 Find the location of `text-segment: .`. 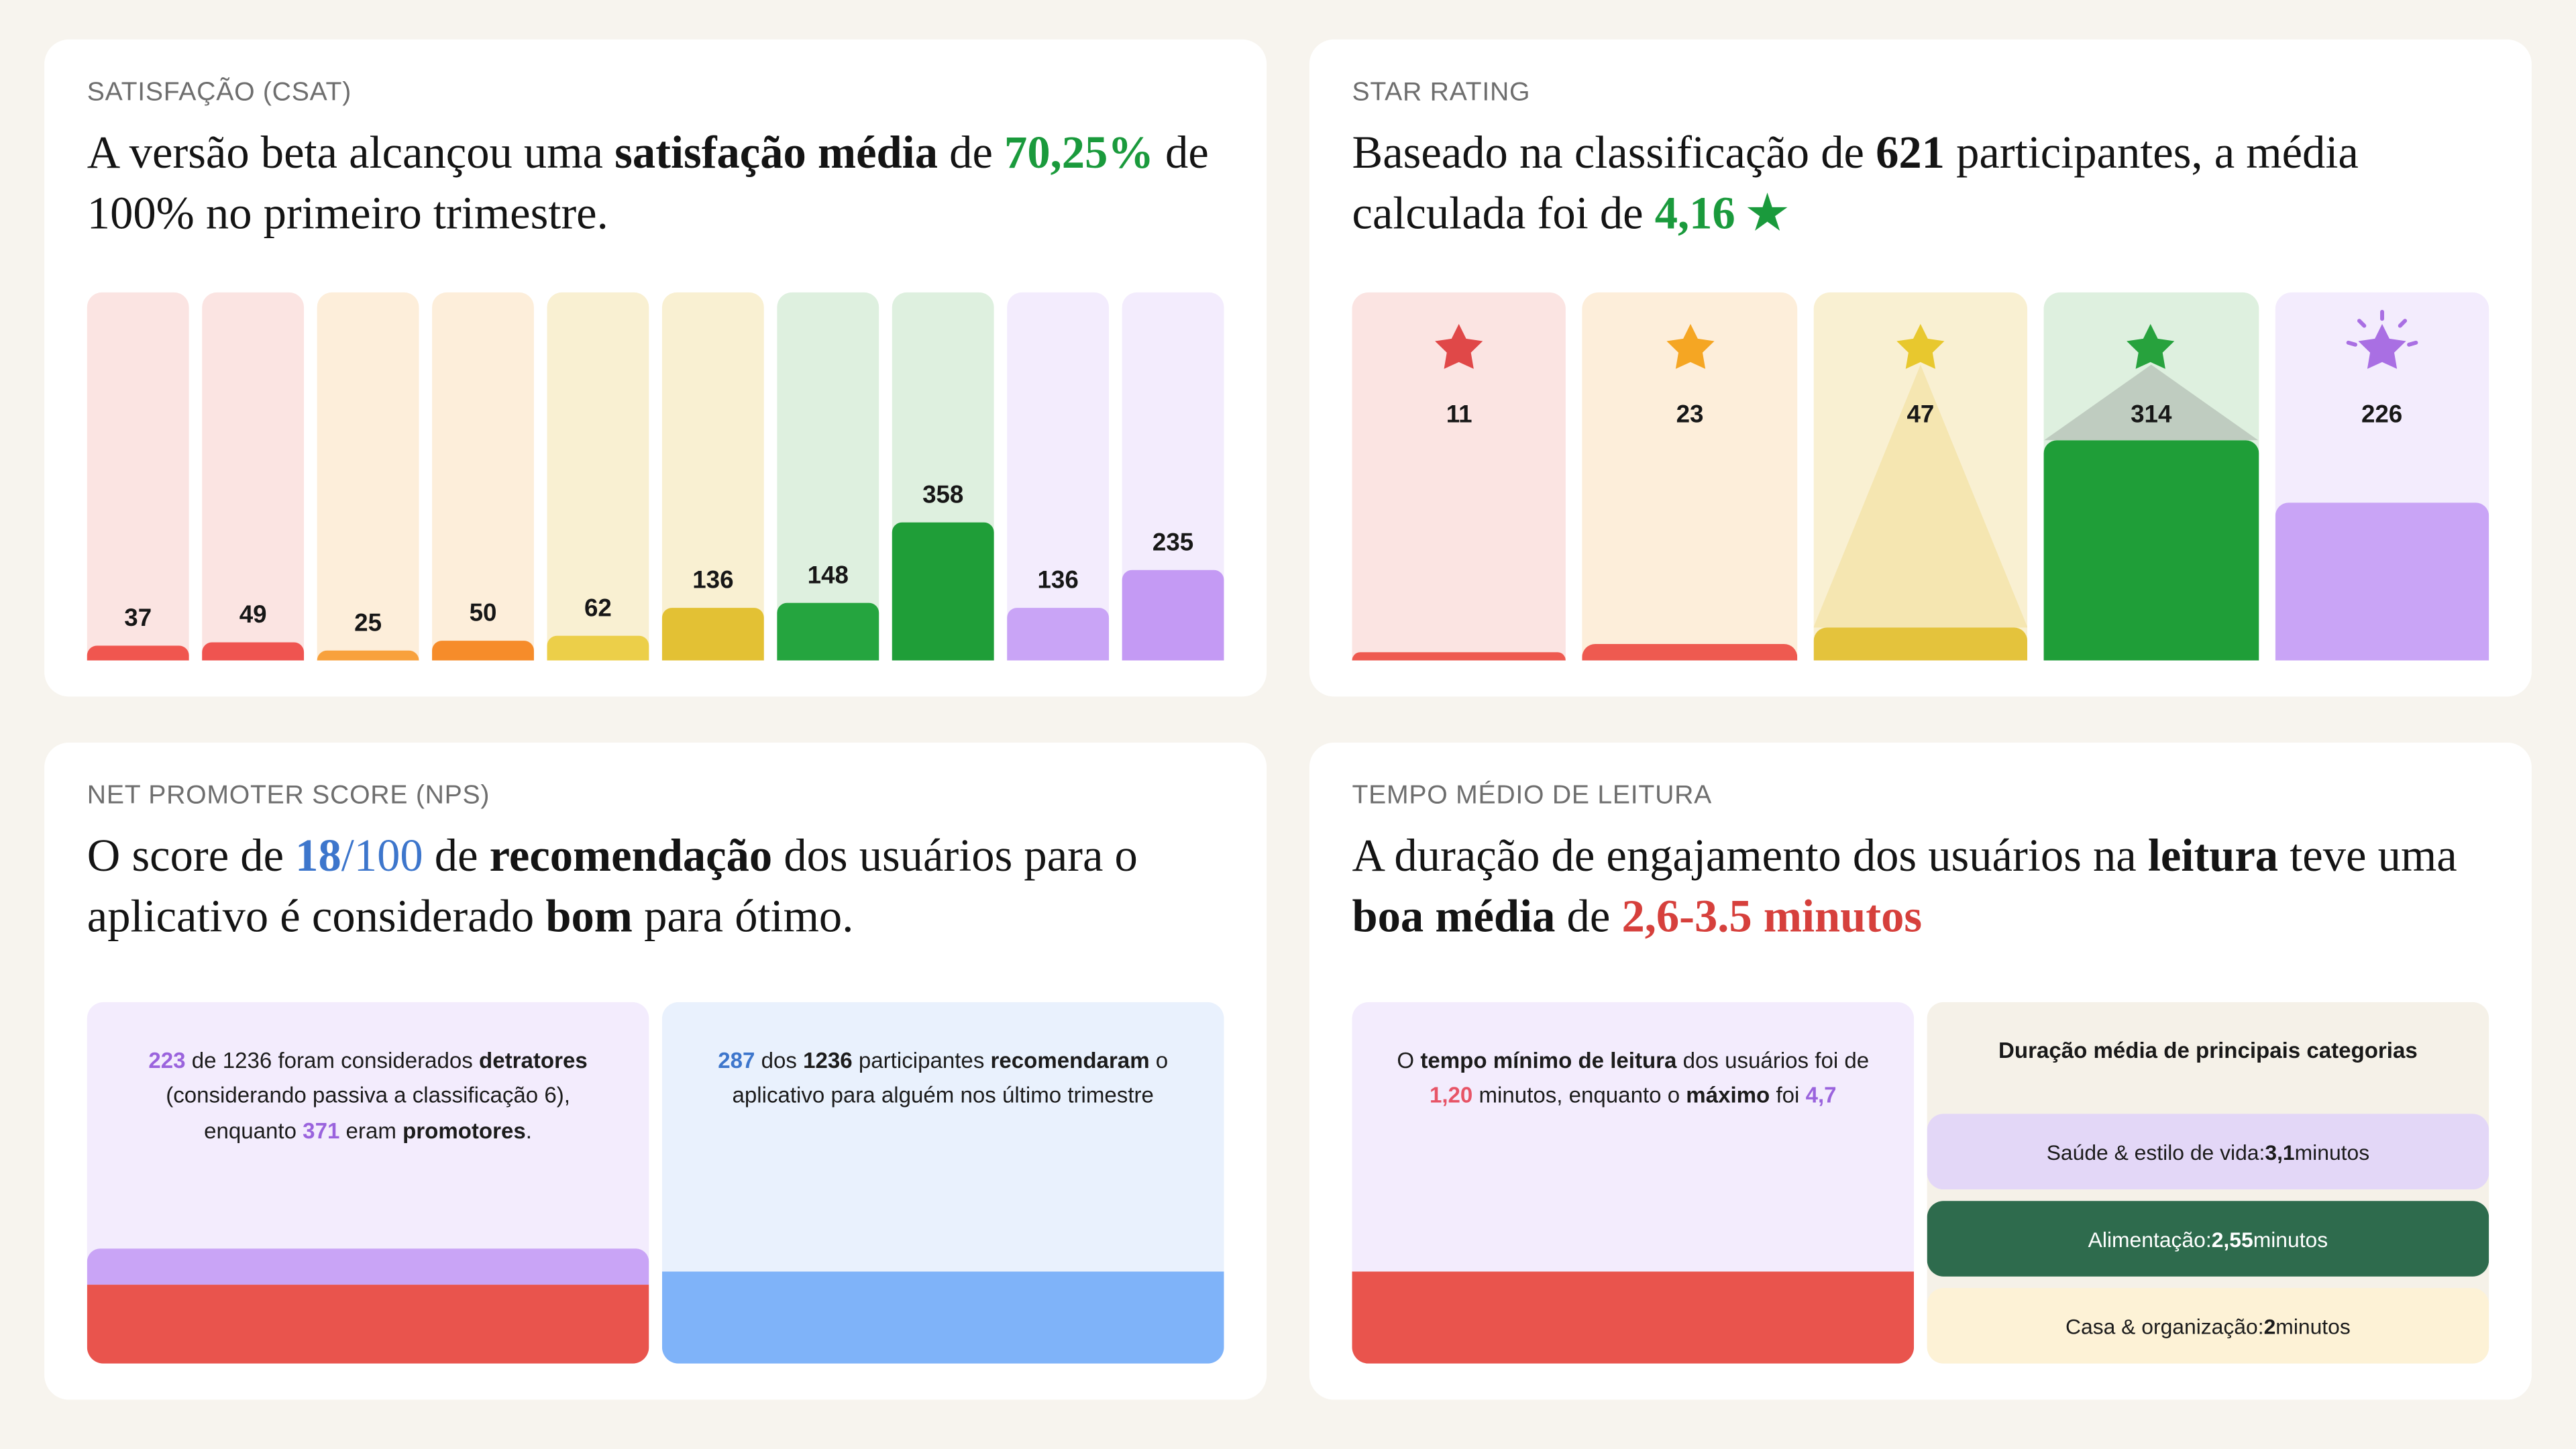

text-segment: . is located at coordinates (529, 1130).